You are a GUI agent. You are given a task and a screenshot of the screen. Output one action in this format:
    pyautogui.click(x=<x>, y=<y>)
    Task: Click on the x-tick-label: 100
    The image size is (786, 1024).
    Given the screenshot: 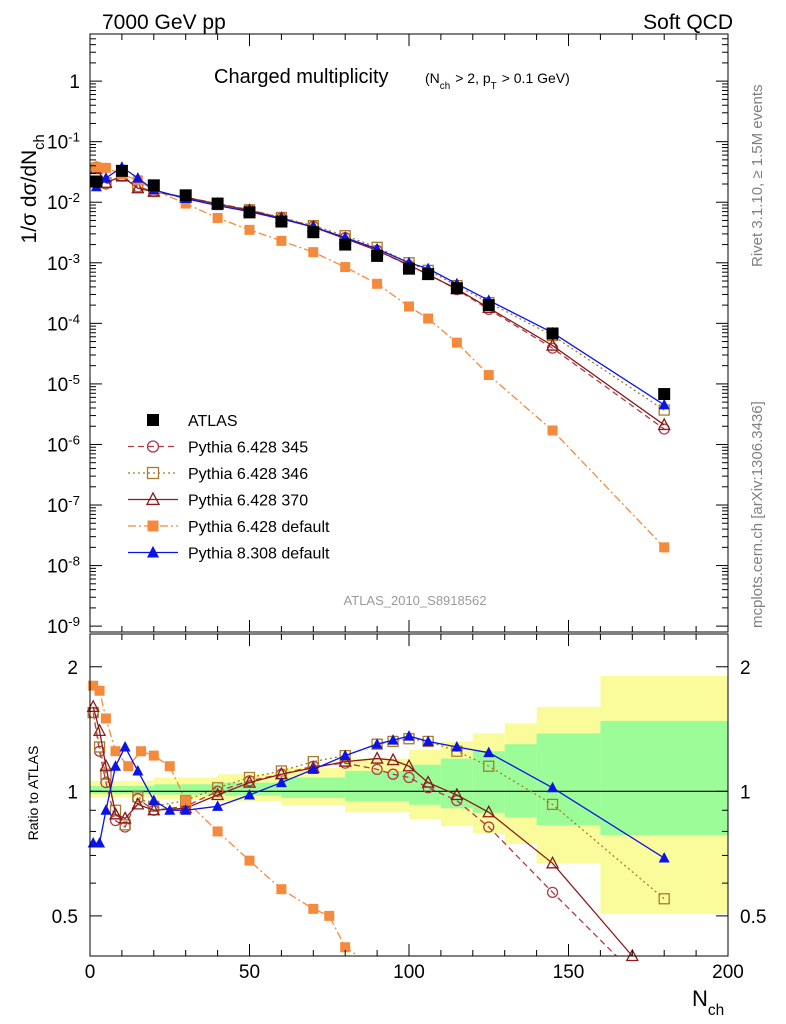 What is the action you would take?
    pyautogui.click(x=409, y=972)
    